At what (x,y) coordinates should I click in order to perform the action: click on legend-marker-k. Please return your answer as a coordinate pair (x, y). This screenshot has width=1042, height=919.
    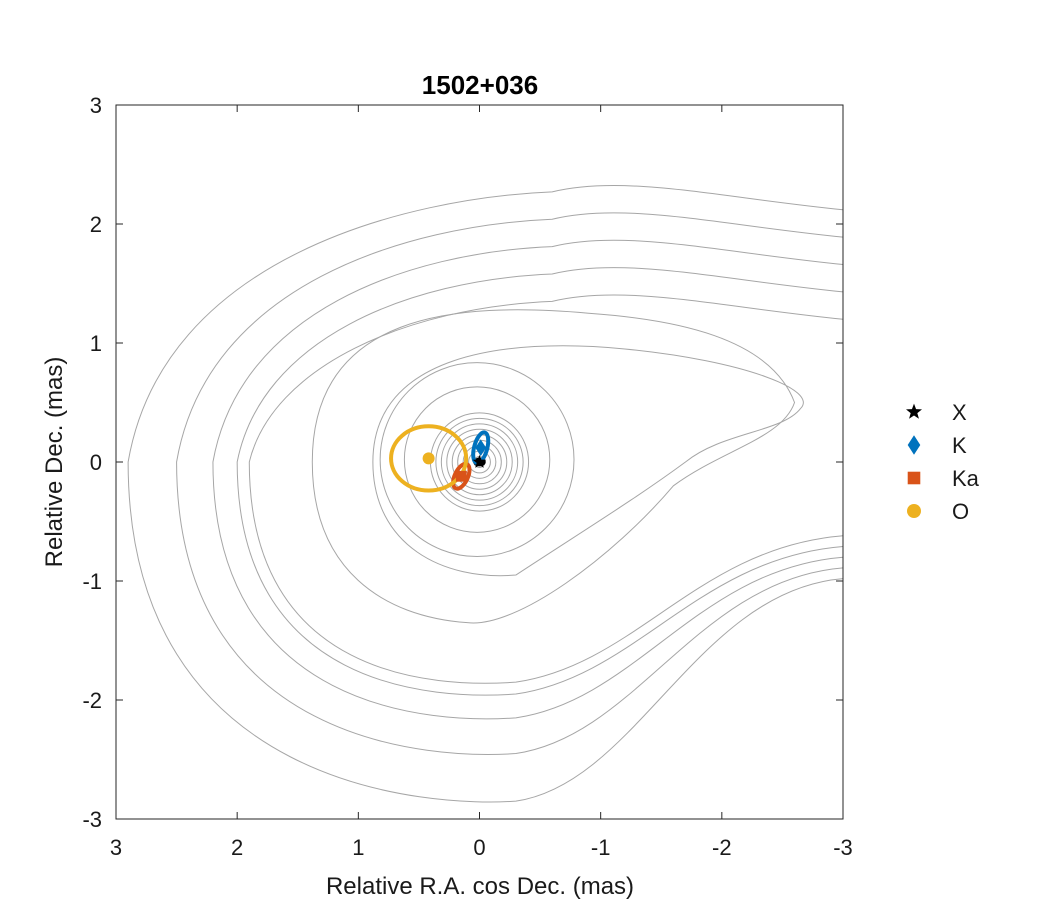
    Looking at the image, I should click on (914, 445).